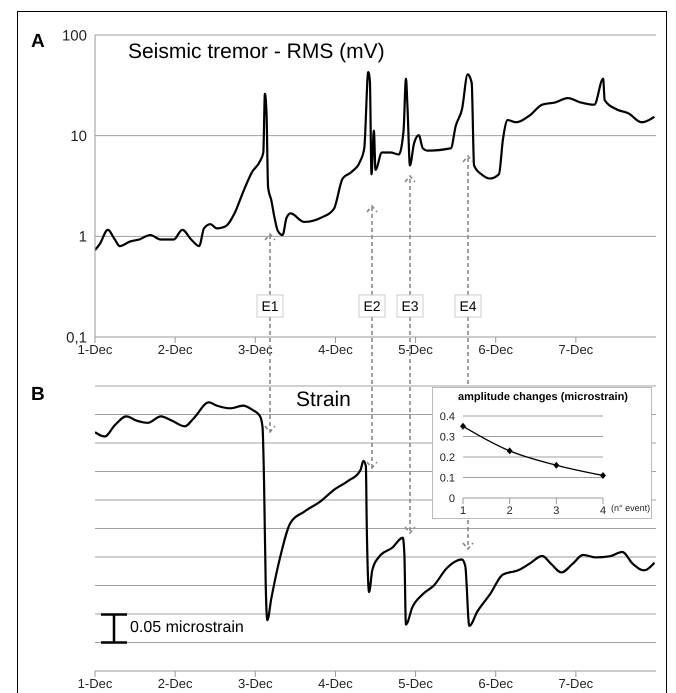 This screenshot has width=676, height=693. I want to click on annotation: E2, so click(372, 306).